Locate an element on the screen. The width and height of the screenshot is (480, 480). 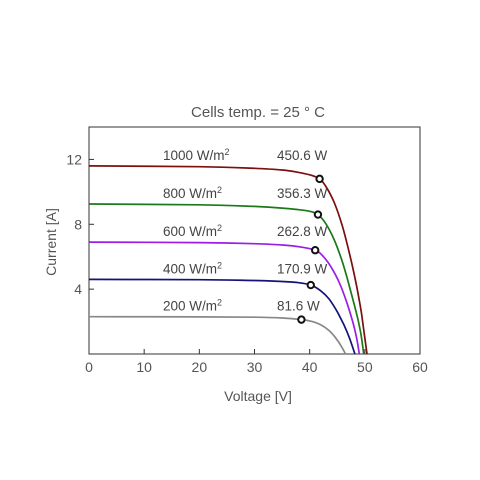
y-tick-label: 8 is located at coordinates (78, 224).